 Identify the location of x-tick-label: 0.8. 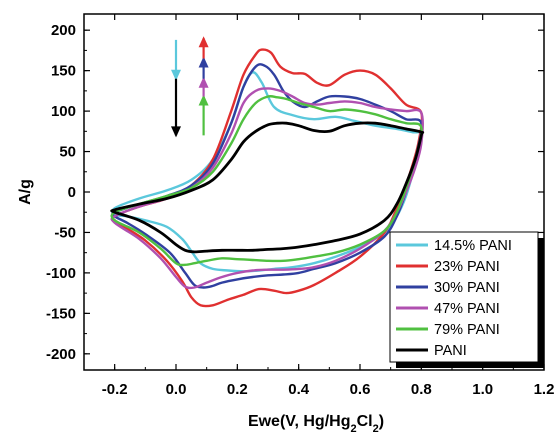
(421, 389).